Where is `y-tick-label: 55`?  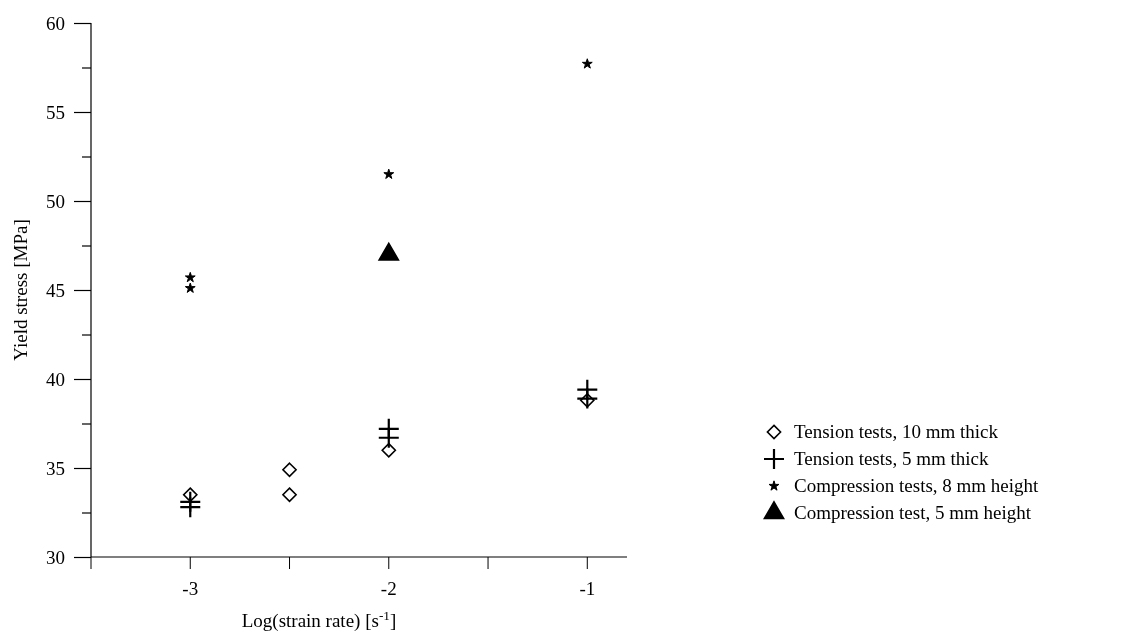 y-tick-label: 55 is located at coordinates (55, 112).